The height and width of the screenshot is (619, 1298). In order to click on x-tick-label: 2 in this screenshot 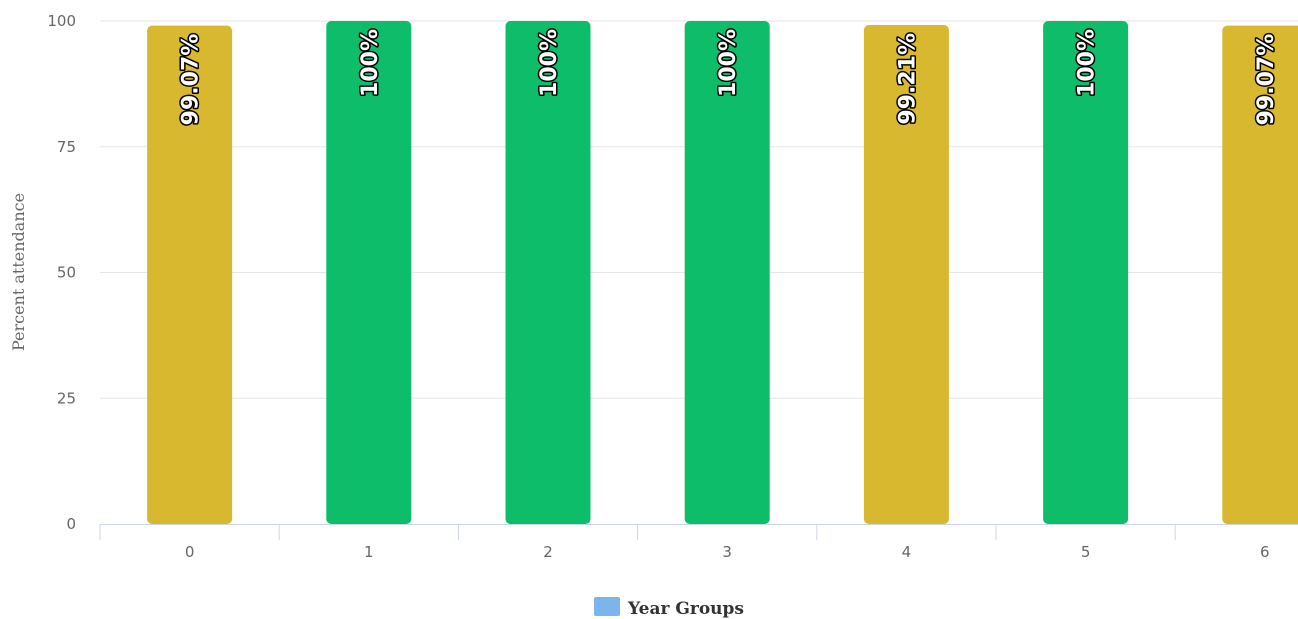, I will do `click(548, 552)`.